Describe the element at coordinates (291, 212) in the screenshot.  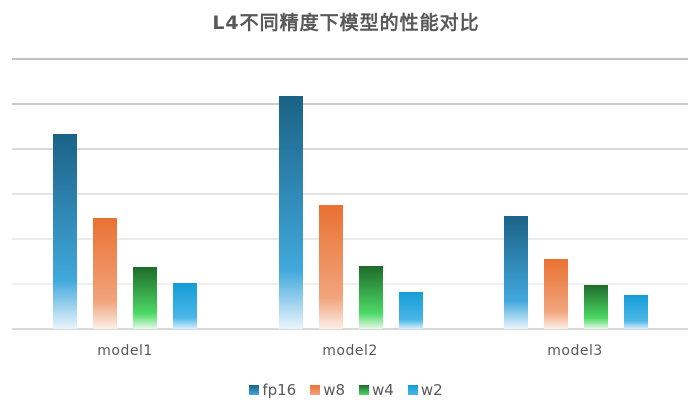
I see `bar-model2-fp16` at that location.